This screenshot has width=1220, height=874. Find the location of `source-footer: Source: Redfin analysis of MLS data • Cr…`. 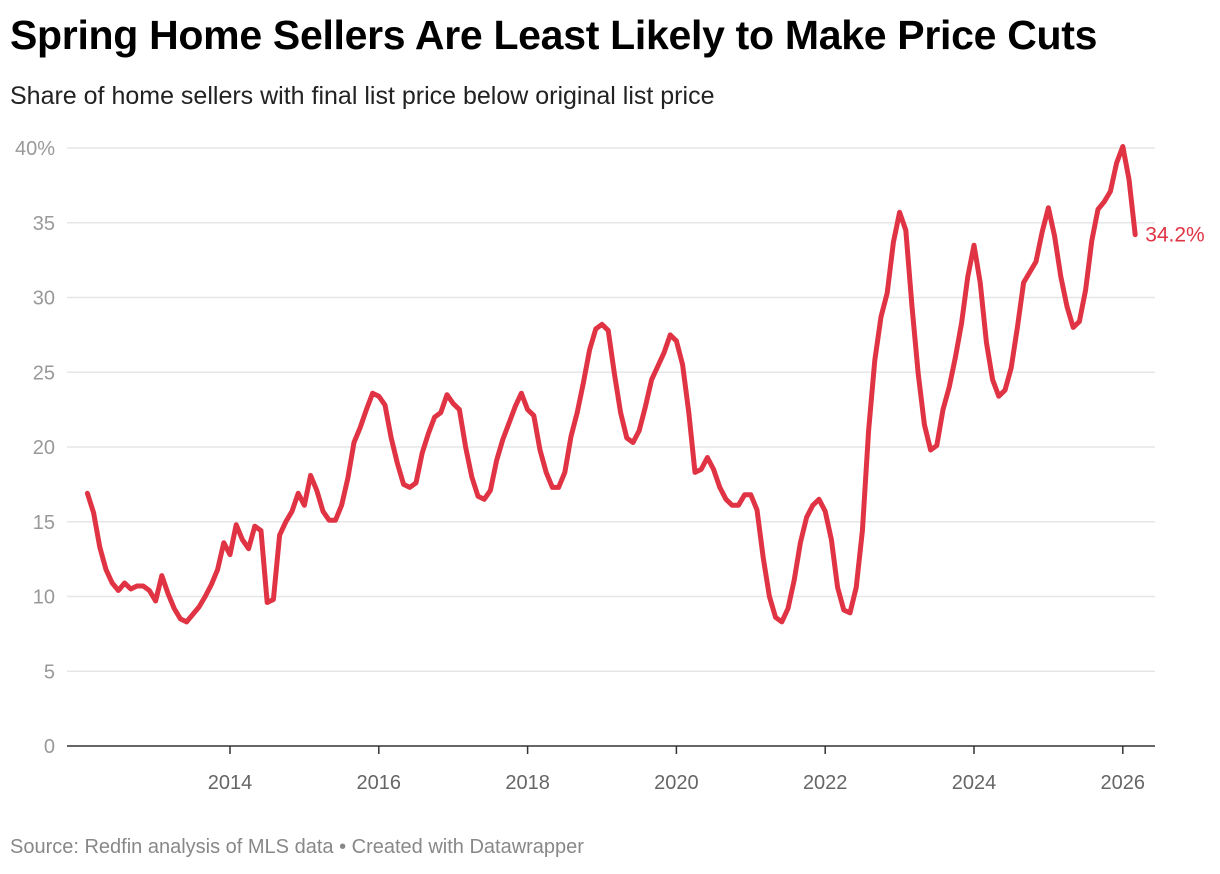

source-footer: Source: Redfin analysis of MLS data • Cr… is located at coordinates (297, 847).